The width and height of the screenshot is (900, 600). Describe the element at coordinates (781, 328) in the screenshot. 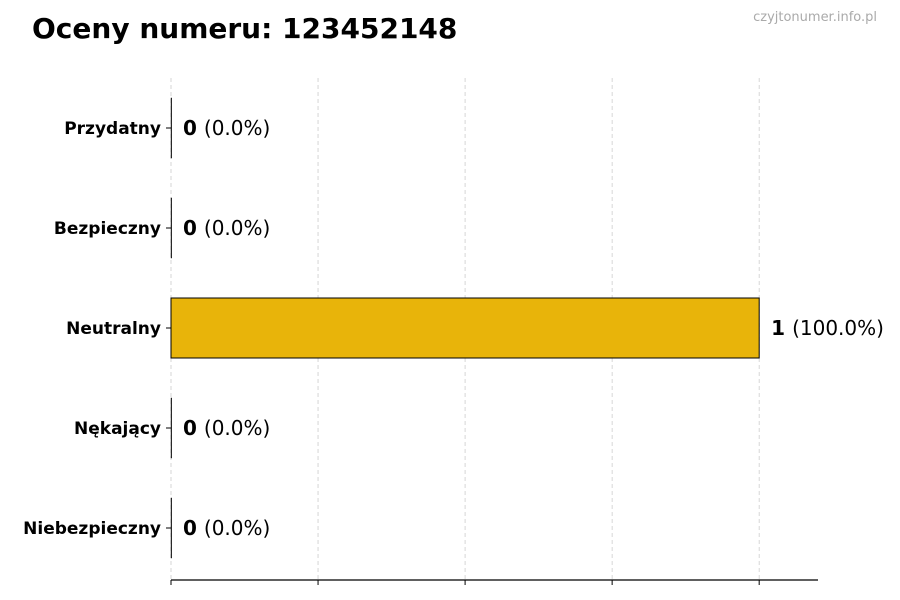

I see `value-count: 1` at that location.